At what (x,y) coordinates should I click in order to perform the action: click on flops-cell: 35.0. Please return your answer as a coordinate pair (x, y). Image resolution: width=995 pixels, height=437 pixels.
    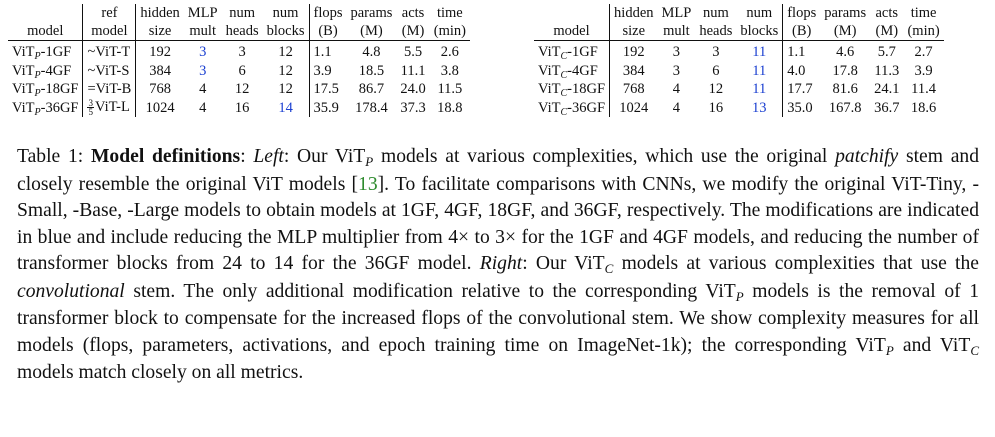
    Looking at the image, I should click on (800, 107).